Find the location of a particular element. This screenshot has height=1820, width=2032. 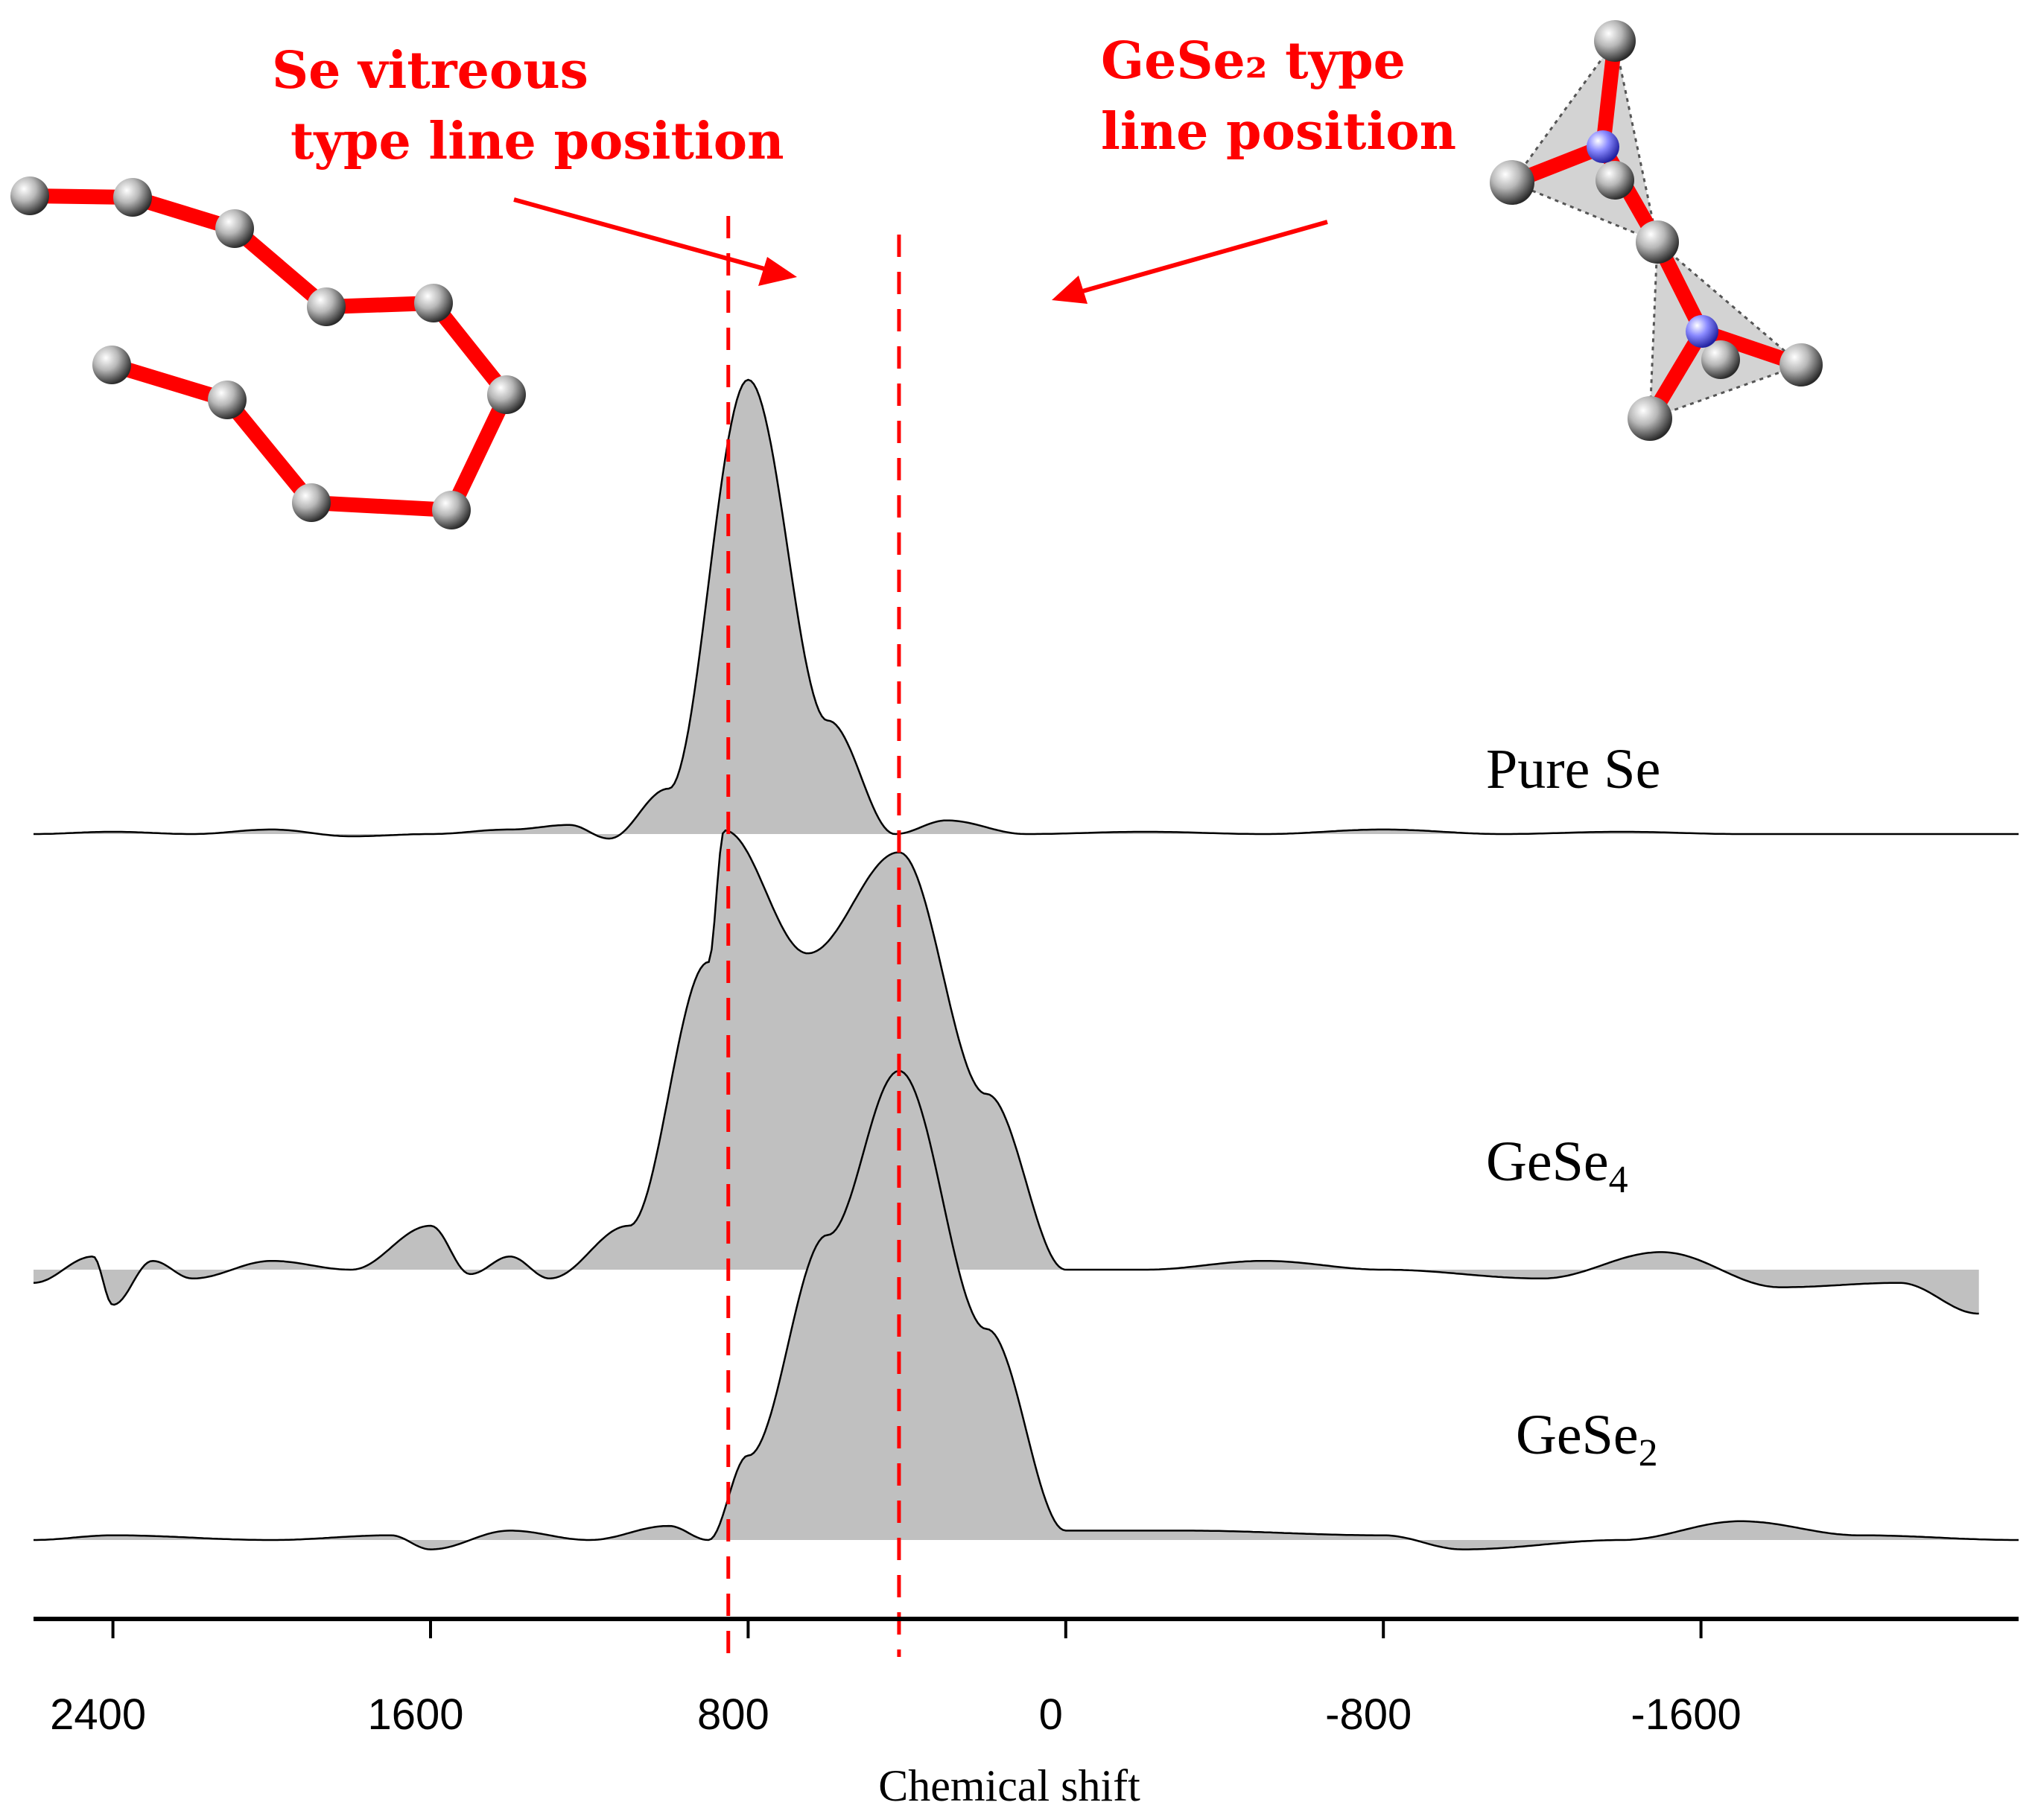

gese2-tetrahedra-structure is located at coordinates (1657, 230).